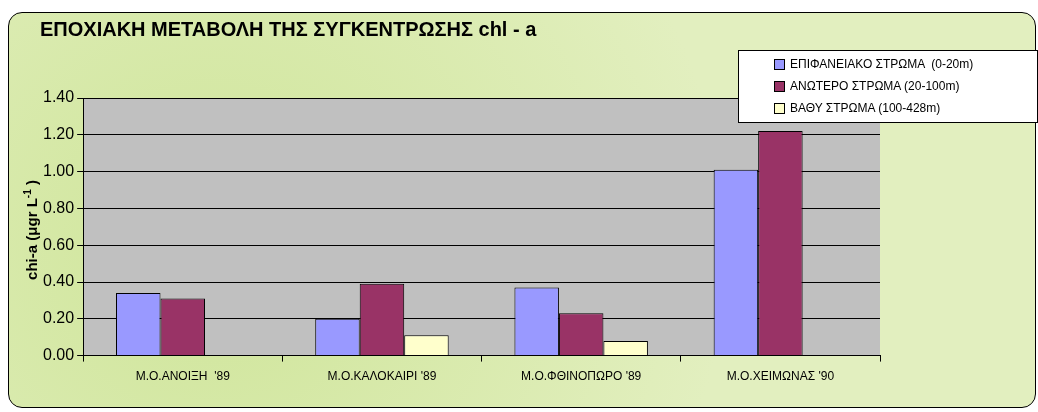 The image size is (1038, 412). What do you see at coordinates (780, 376) in the screenshot?
I see `x-tick-label: Μ.Ο.ΧΕΙΜΩΝΑΣ '90` at bounding box center [780, 376].